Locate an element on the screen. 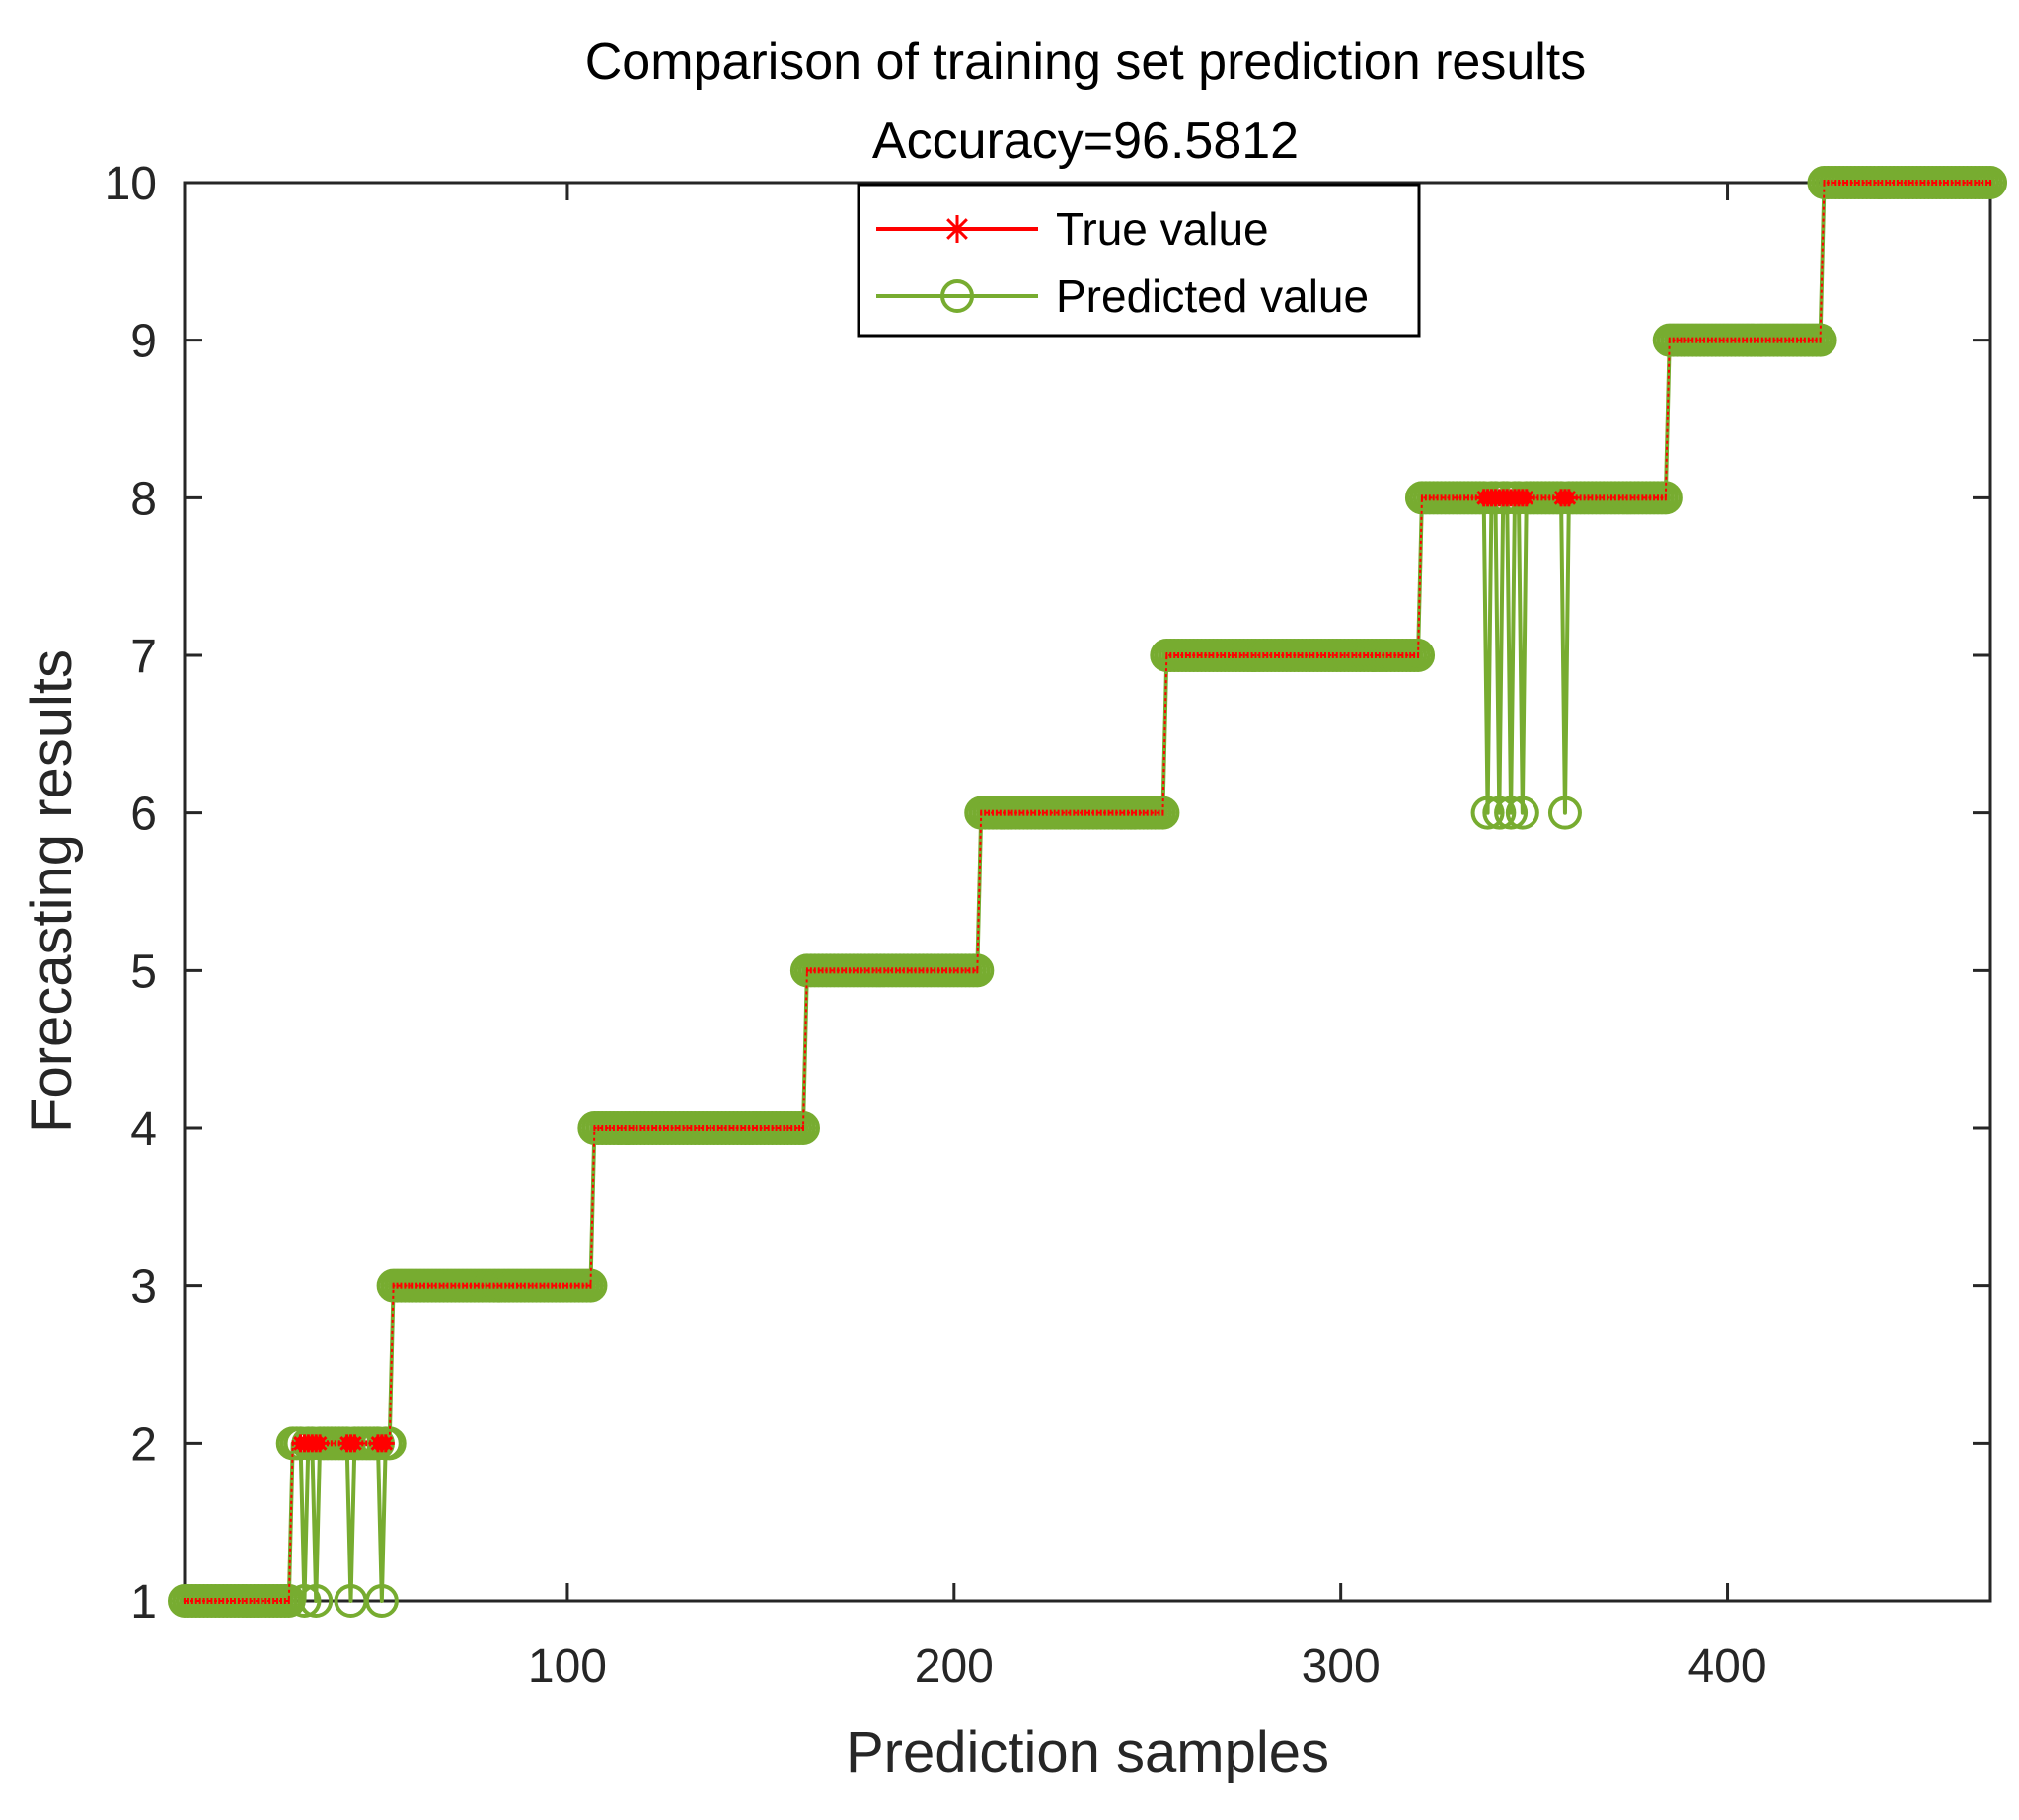 The image size is (2019, 1820). y-tick-label: 9 is located at coordinates (143, 342).